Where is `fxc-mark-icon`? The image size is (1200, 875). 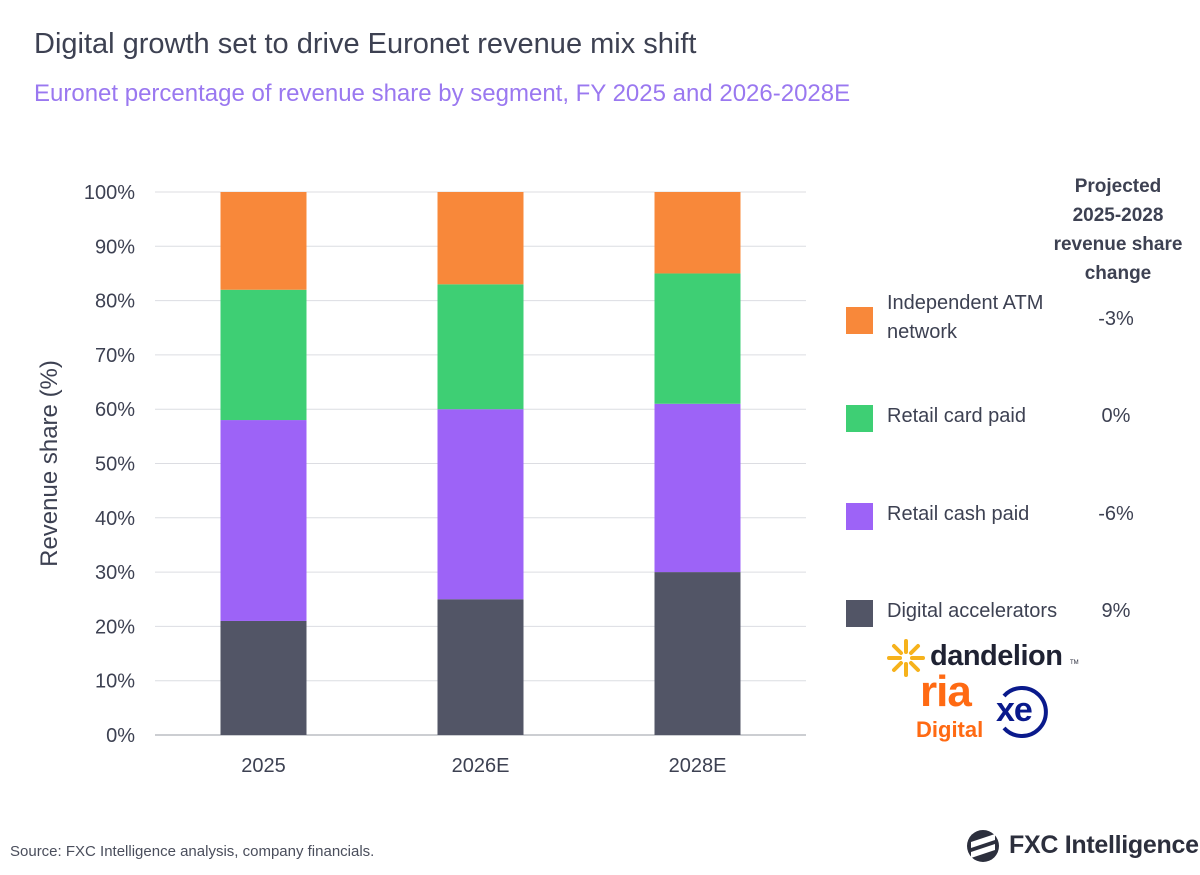
fxc-mark-icon is located at coordinates (983, 846).